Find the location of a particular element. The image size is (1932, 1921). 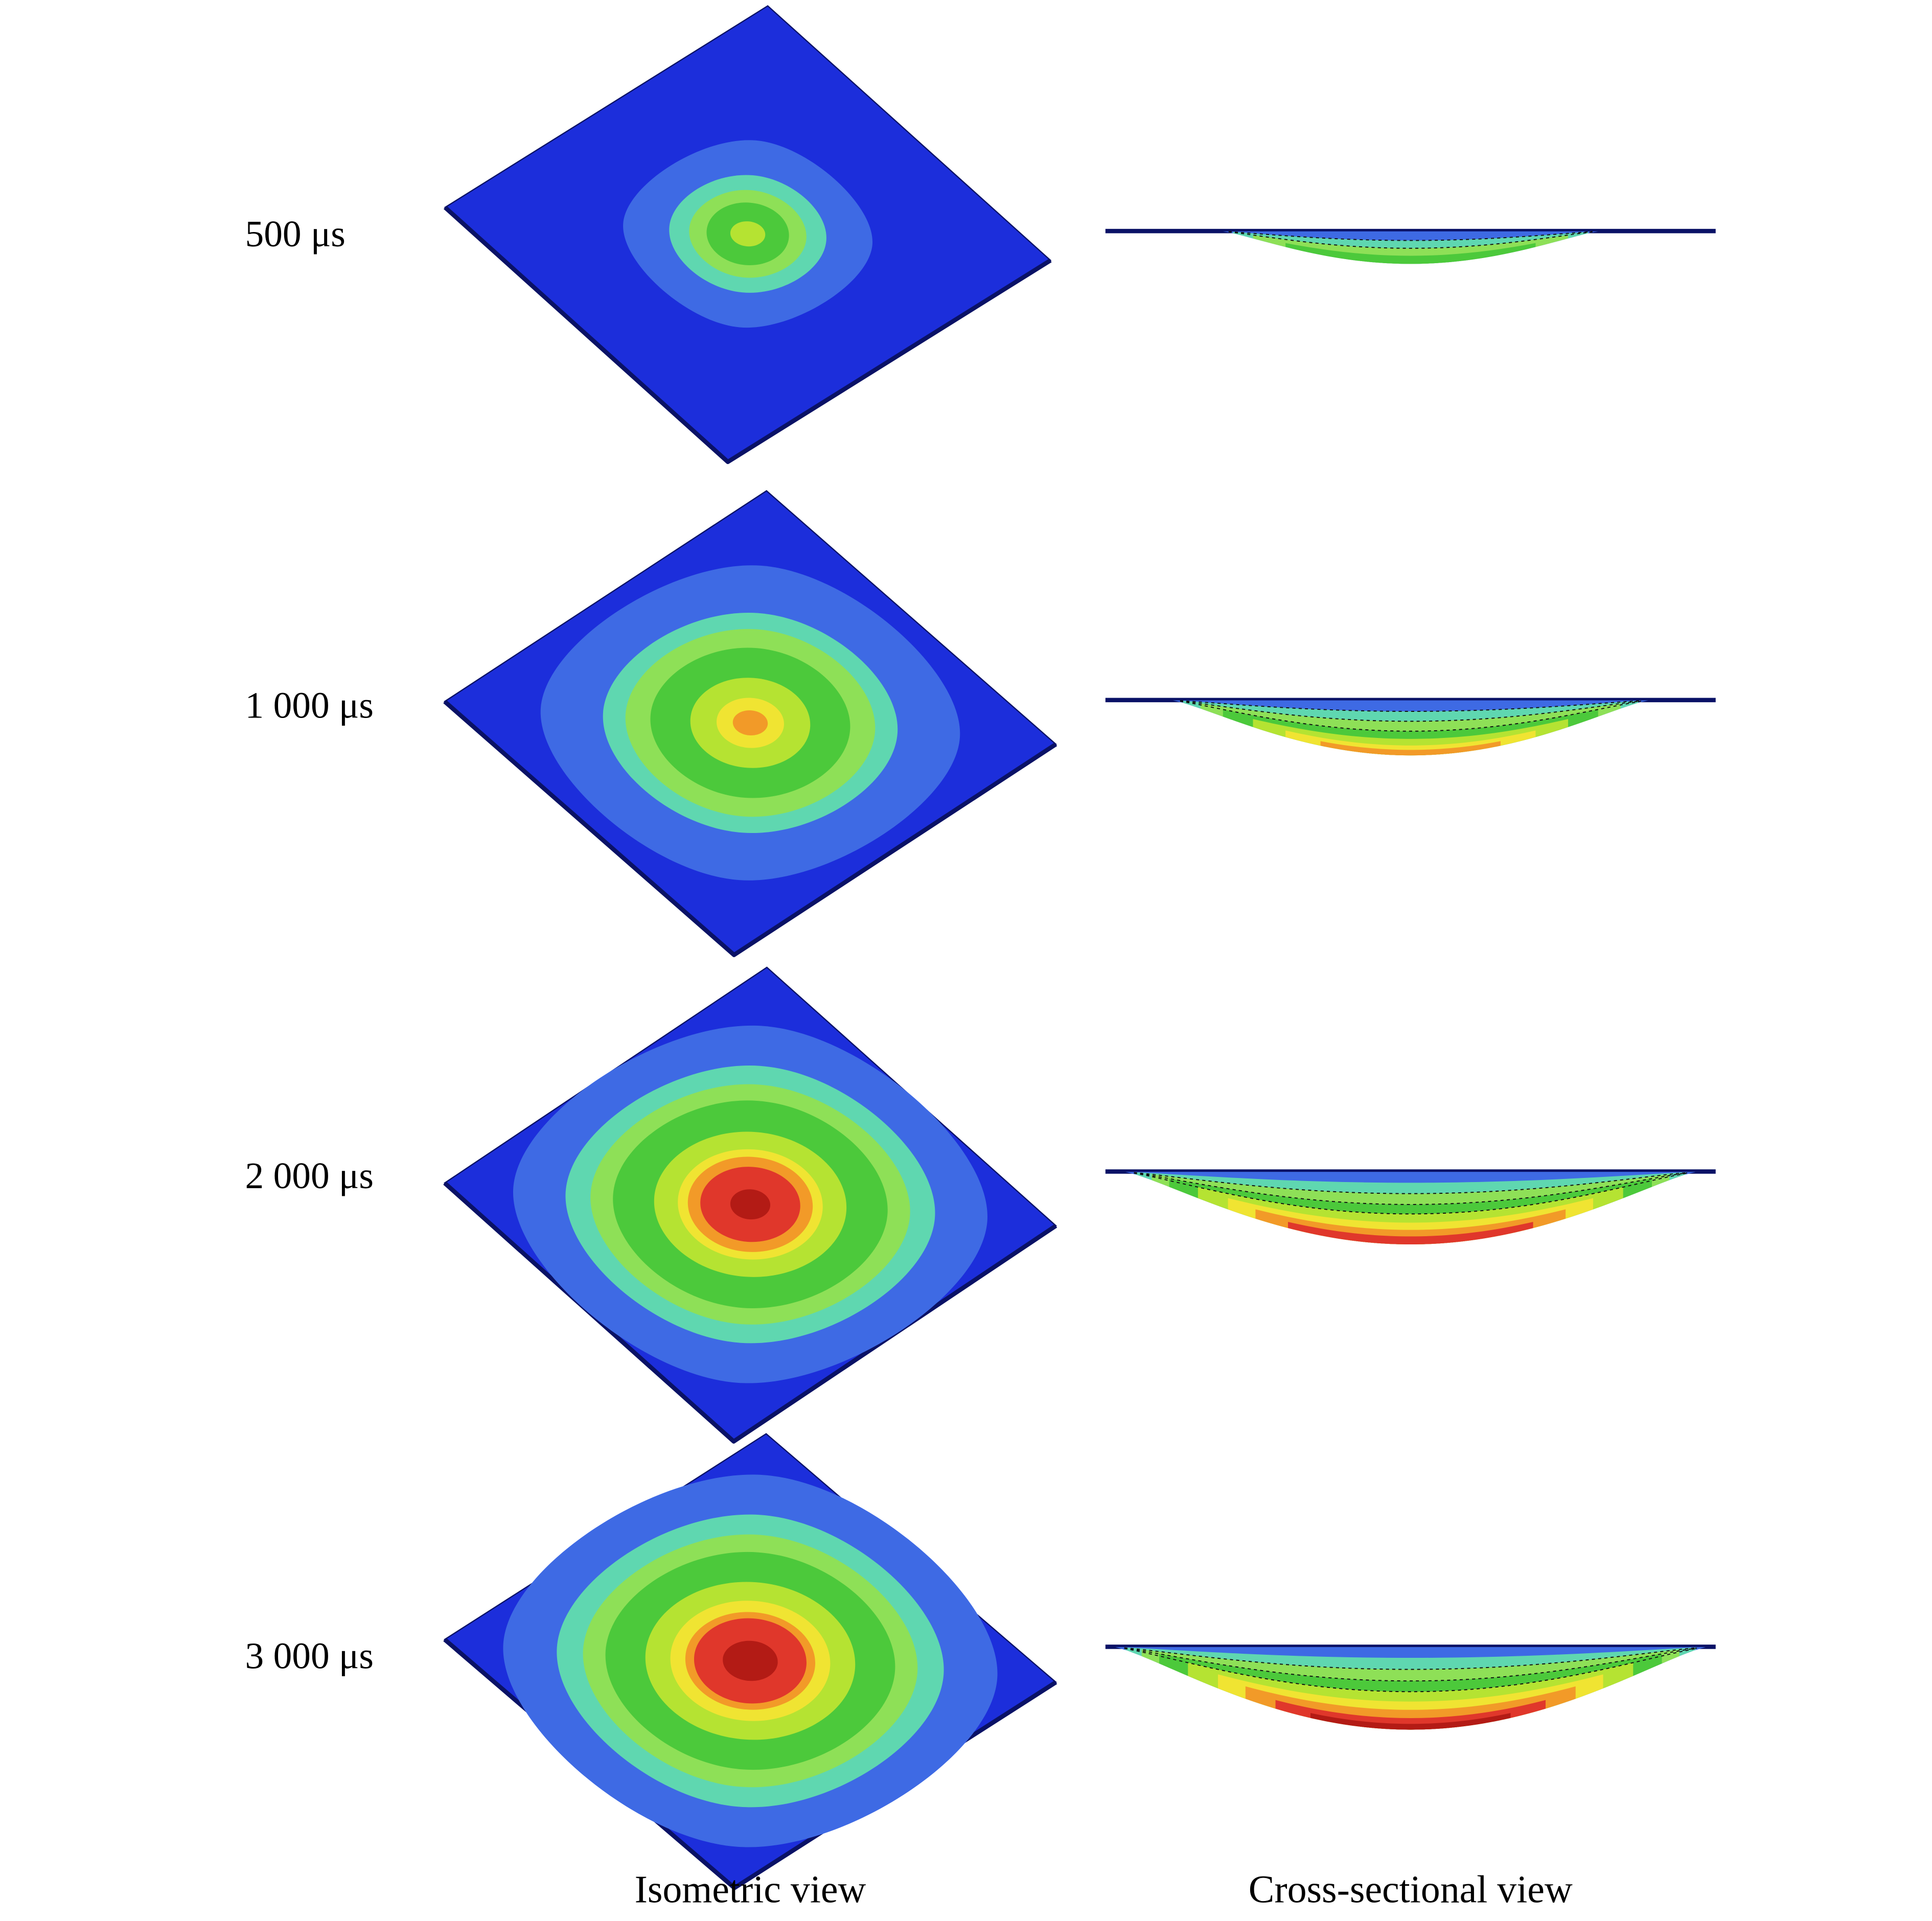

caption-cross-sectional-view: Cross-sectional view is located at coordinates (1411, 1890).